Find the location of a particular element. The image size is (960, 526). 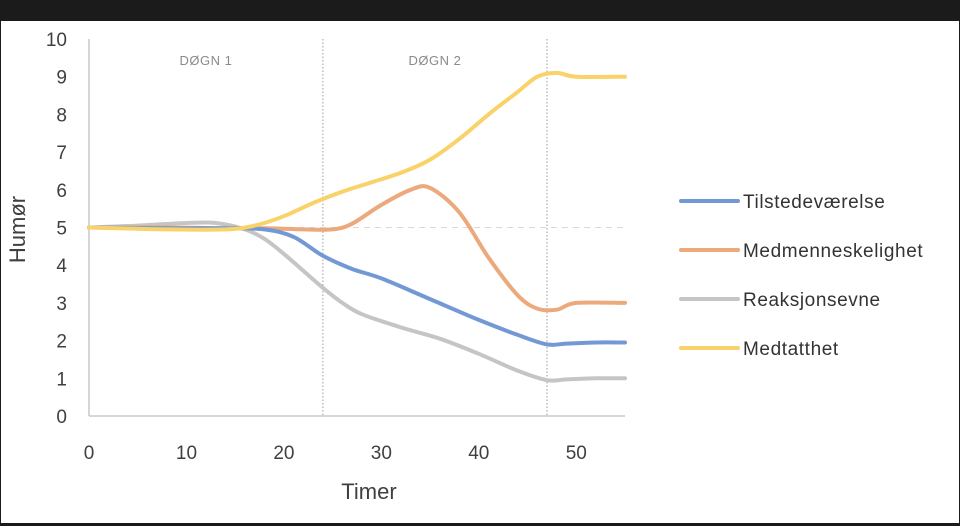

y-tick-label: 4 is located at coordinates (61, 266).